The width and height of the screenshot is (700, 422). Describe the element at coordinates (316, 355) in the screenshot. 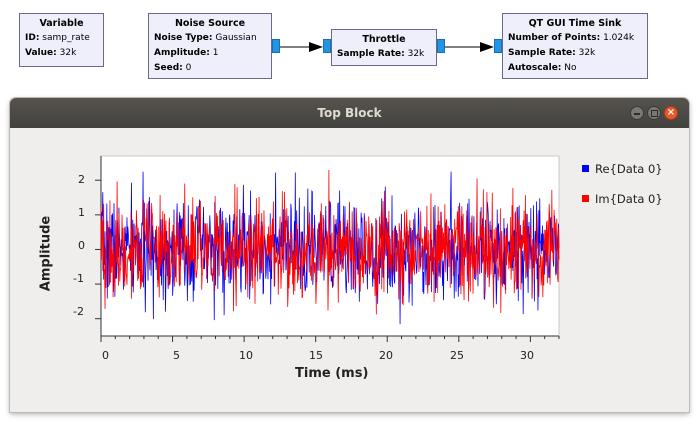

I see `x-tick-label: 15` at that location.